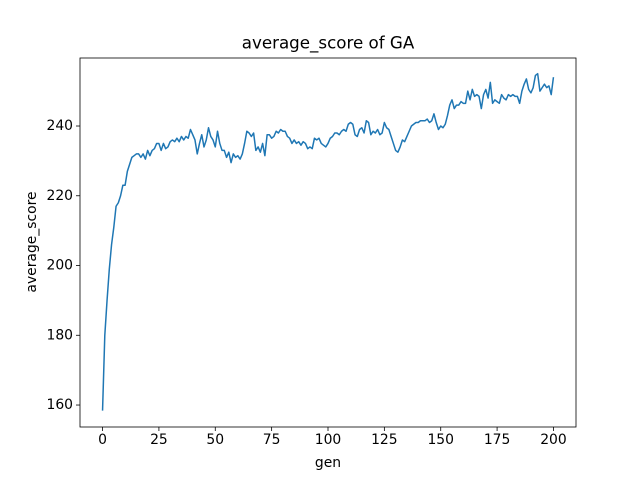  I want to click on x-tick-label: 150, so click(440, 440).